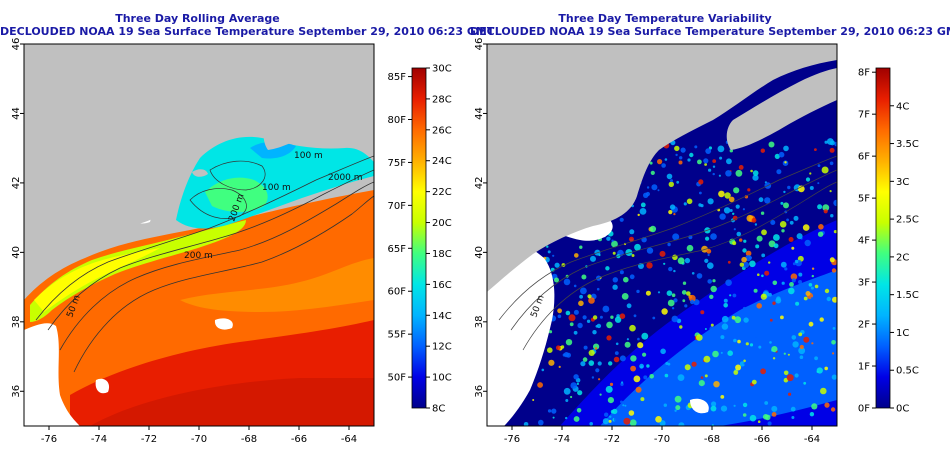 The width and height of the screenshot is (950, 475). Describe the element at coordinates (16, 183) in the screenshot. I see `y-tick-label: 42` at that location.